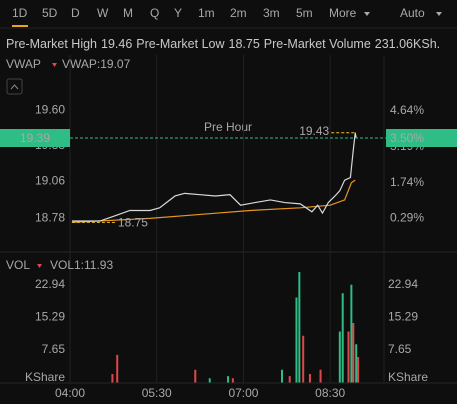 This screenshot has height=404, width=457. What do you see at coordinates (50, 218) in the screenshot?
I see `y-tick-label: 18.78` at bounding box center [50, 218].